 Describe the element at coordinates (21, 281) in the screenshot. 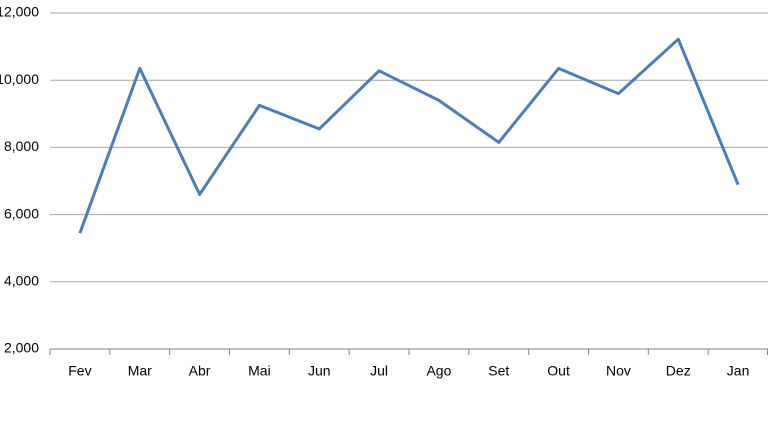

I see `y-tick-label: 4,000` at that location.